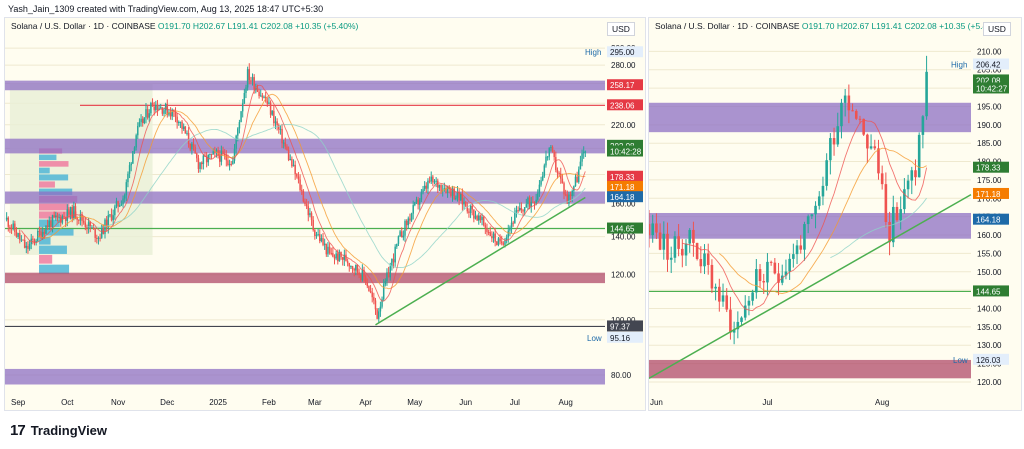 The image size is (1024, 449). What do you see at coordinates (269, 402) in the screenshot?
I see `x-tick-label: Feb` at bounding box center [269, 402].